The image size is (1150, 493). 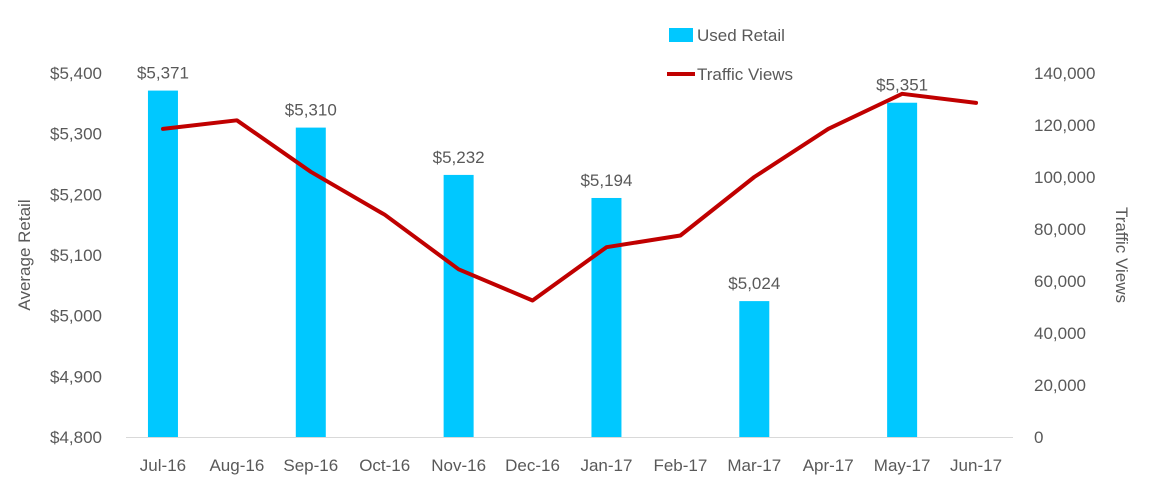 What do you see at coordinates (745, 74) in the screenshot?
I see `legend-label-traffic-views: Traffic Views` at bounding box center [745, 74].